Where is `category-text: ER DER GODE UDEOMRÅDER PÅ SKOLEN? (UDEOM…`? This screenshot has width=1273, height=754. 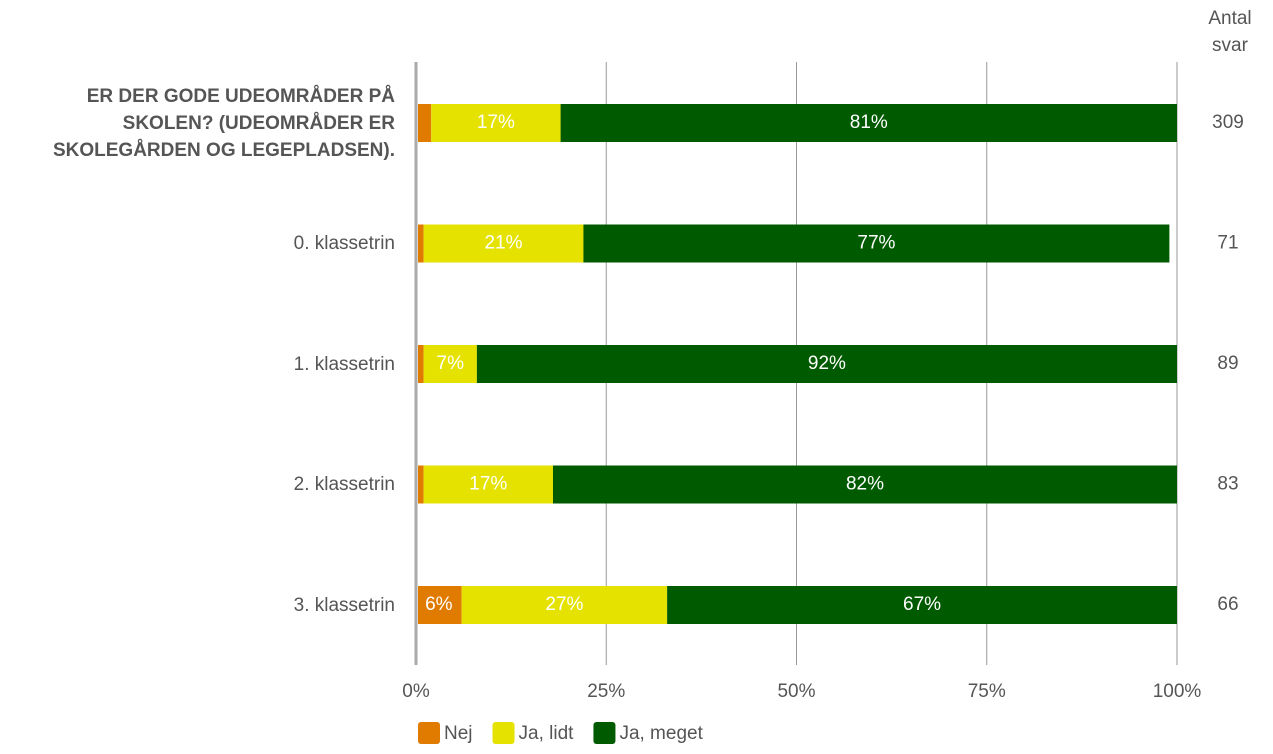
category-text: ER DER GODE UDEOMRÅDER PÅ SKOLEN? (UDEOM… is located at coordinates (223, 123).